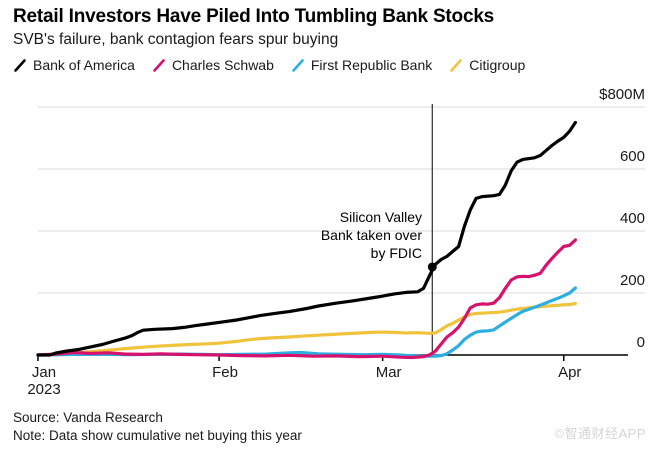 The image size is (660, 451). I want to click on event-annotation: Silicon Valley Bank taken over by FDIC, so click(371, 235).